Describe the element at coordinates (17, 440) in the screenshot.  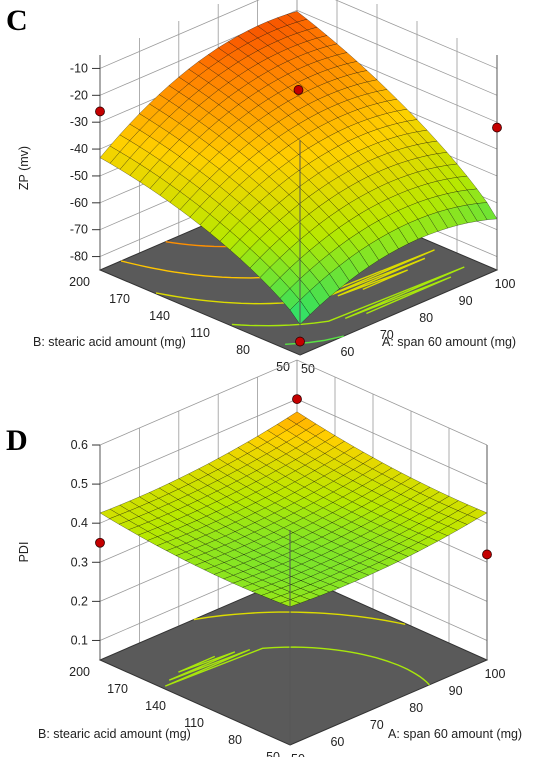
I see `panel-d-letter: D` at that location.